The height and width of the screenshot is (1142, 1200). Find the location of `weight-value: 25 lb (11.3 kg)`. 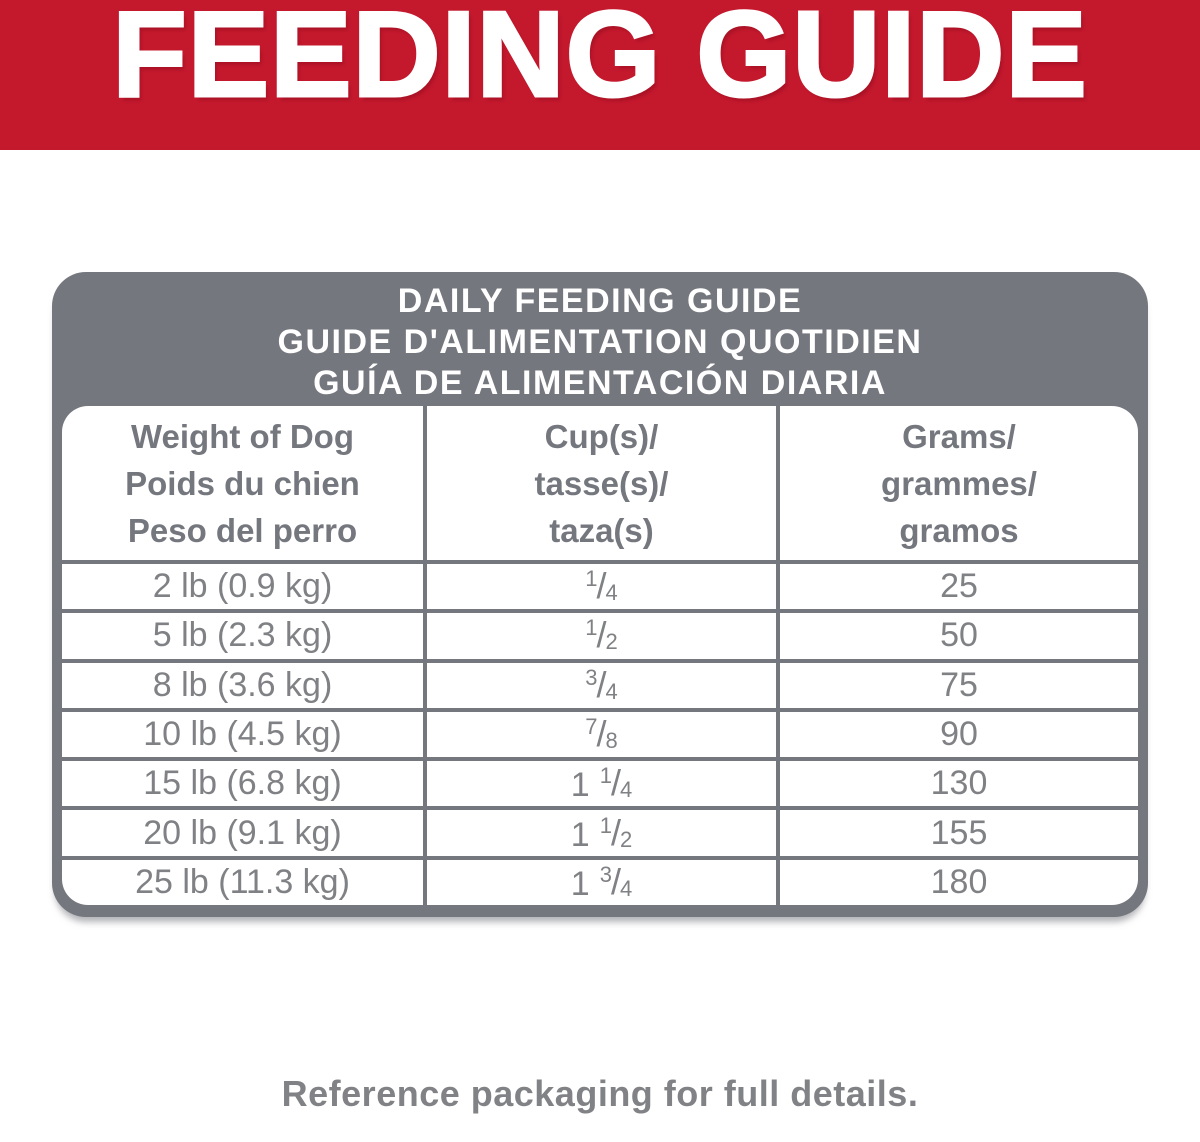

weight-value: 25 lb (11.3 kg) is located at coordinates (242, 881).